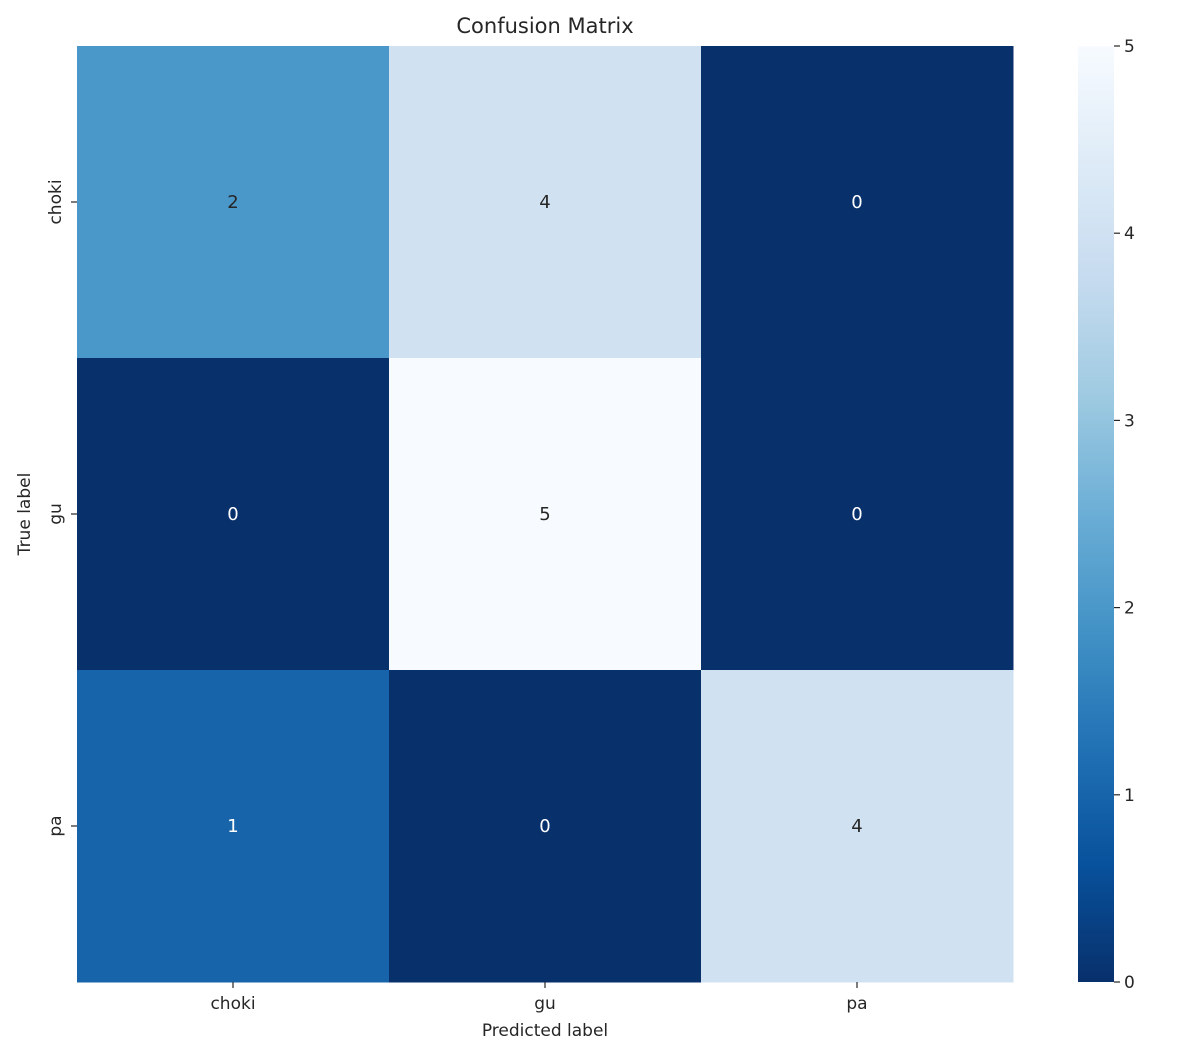 This screenshot has width=1200, height=1049. Describe the element at coordinates (1129, 983) in the screenshot. I see `colorbar-tick-label-0: 0` at that location.